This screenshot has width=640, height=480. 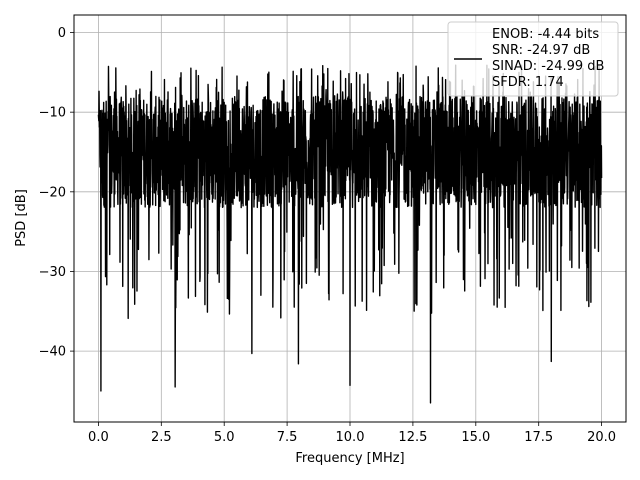 What do you see at coordinates (21, 218) in the screenshot?
I see `y-axis-label: PSD [dB]` at bounding box center [21, 218].